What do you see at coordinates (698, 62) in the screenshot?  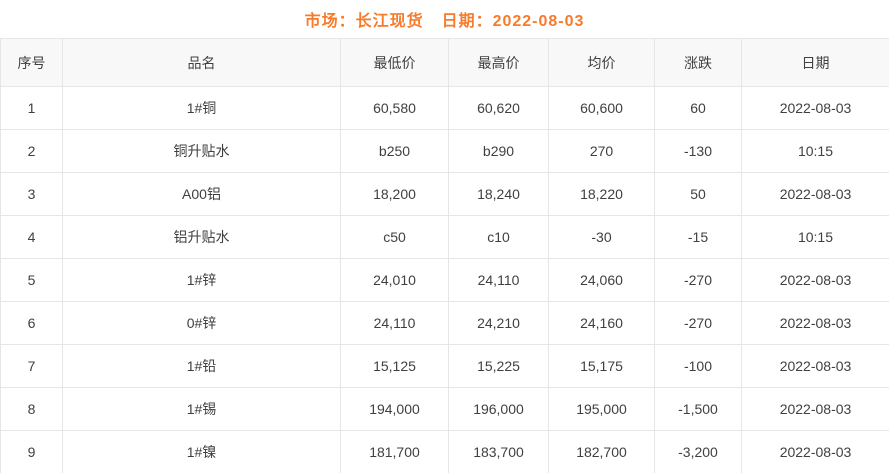 I see `column-header-change: 涨跌` at bounding box center [698, 62].